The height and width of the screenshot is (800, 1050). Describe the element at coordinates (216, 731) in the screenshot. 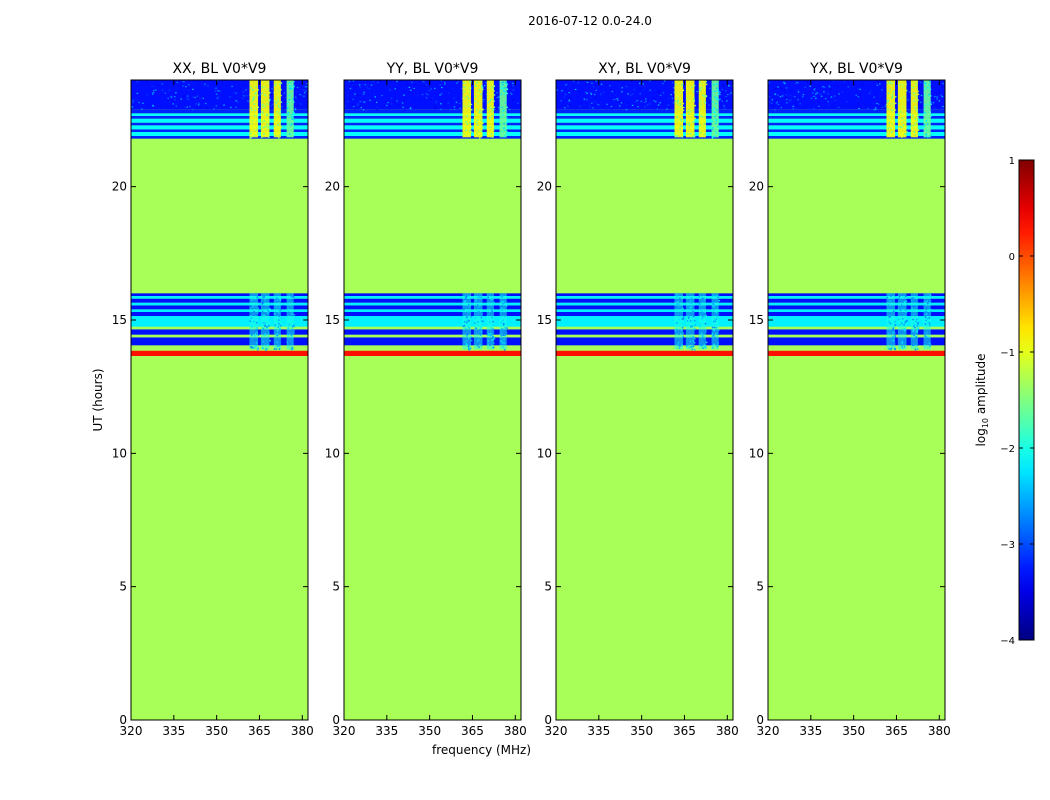

I see `x-tick-label: 350` at that location.